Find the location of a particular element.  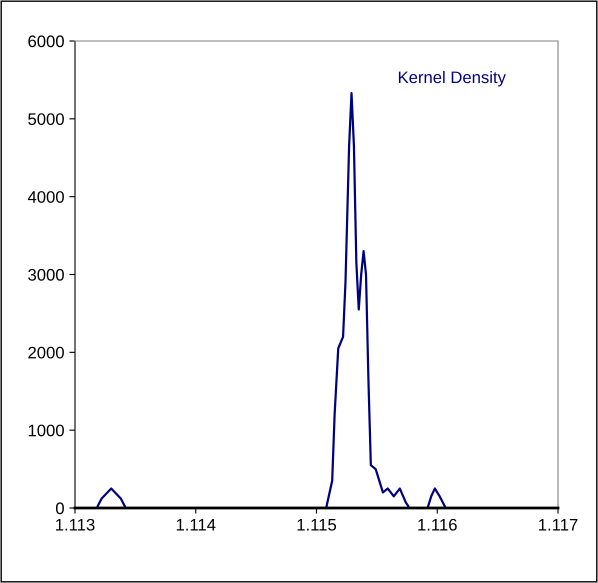

x-tick-label: 1.113 is located at coordinates (75, 524).